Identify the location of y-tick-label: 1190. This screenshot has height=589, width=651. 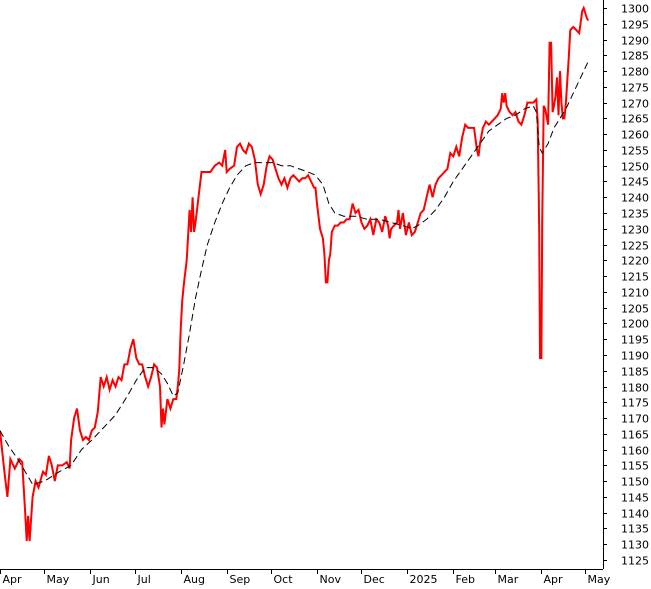
(635, 356).